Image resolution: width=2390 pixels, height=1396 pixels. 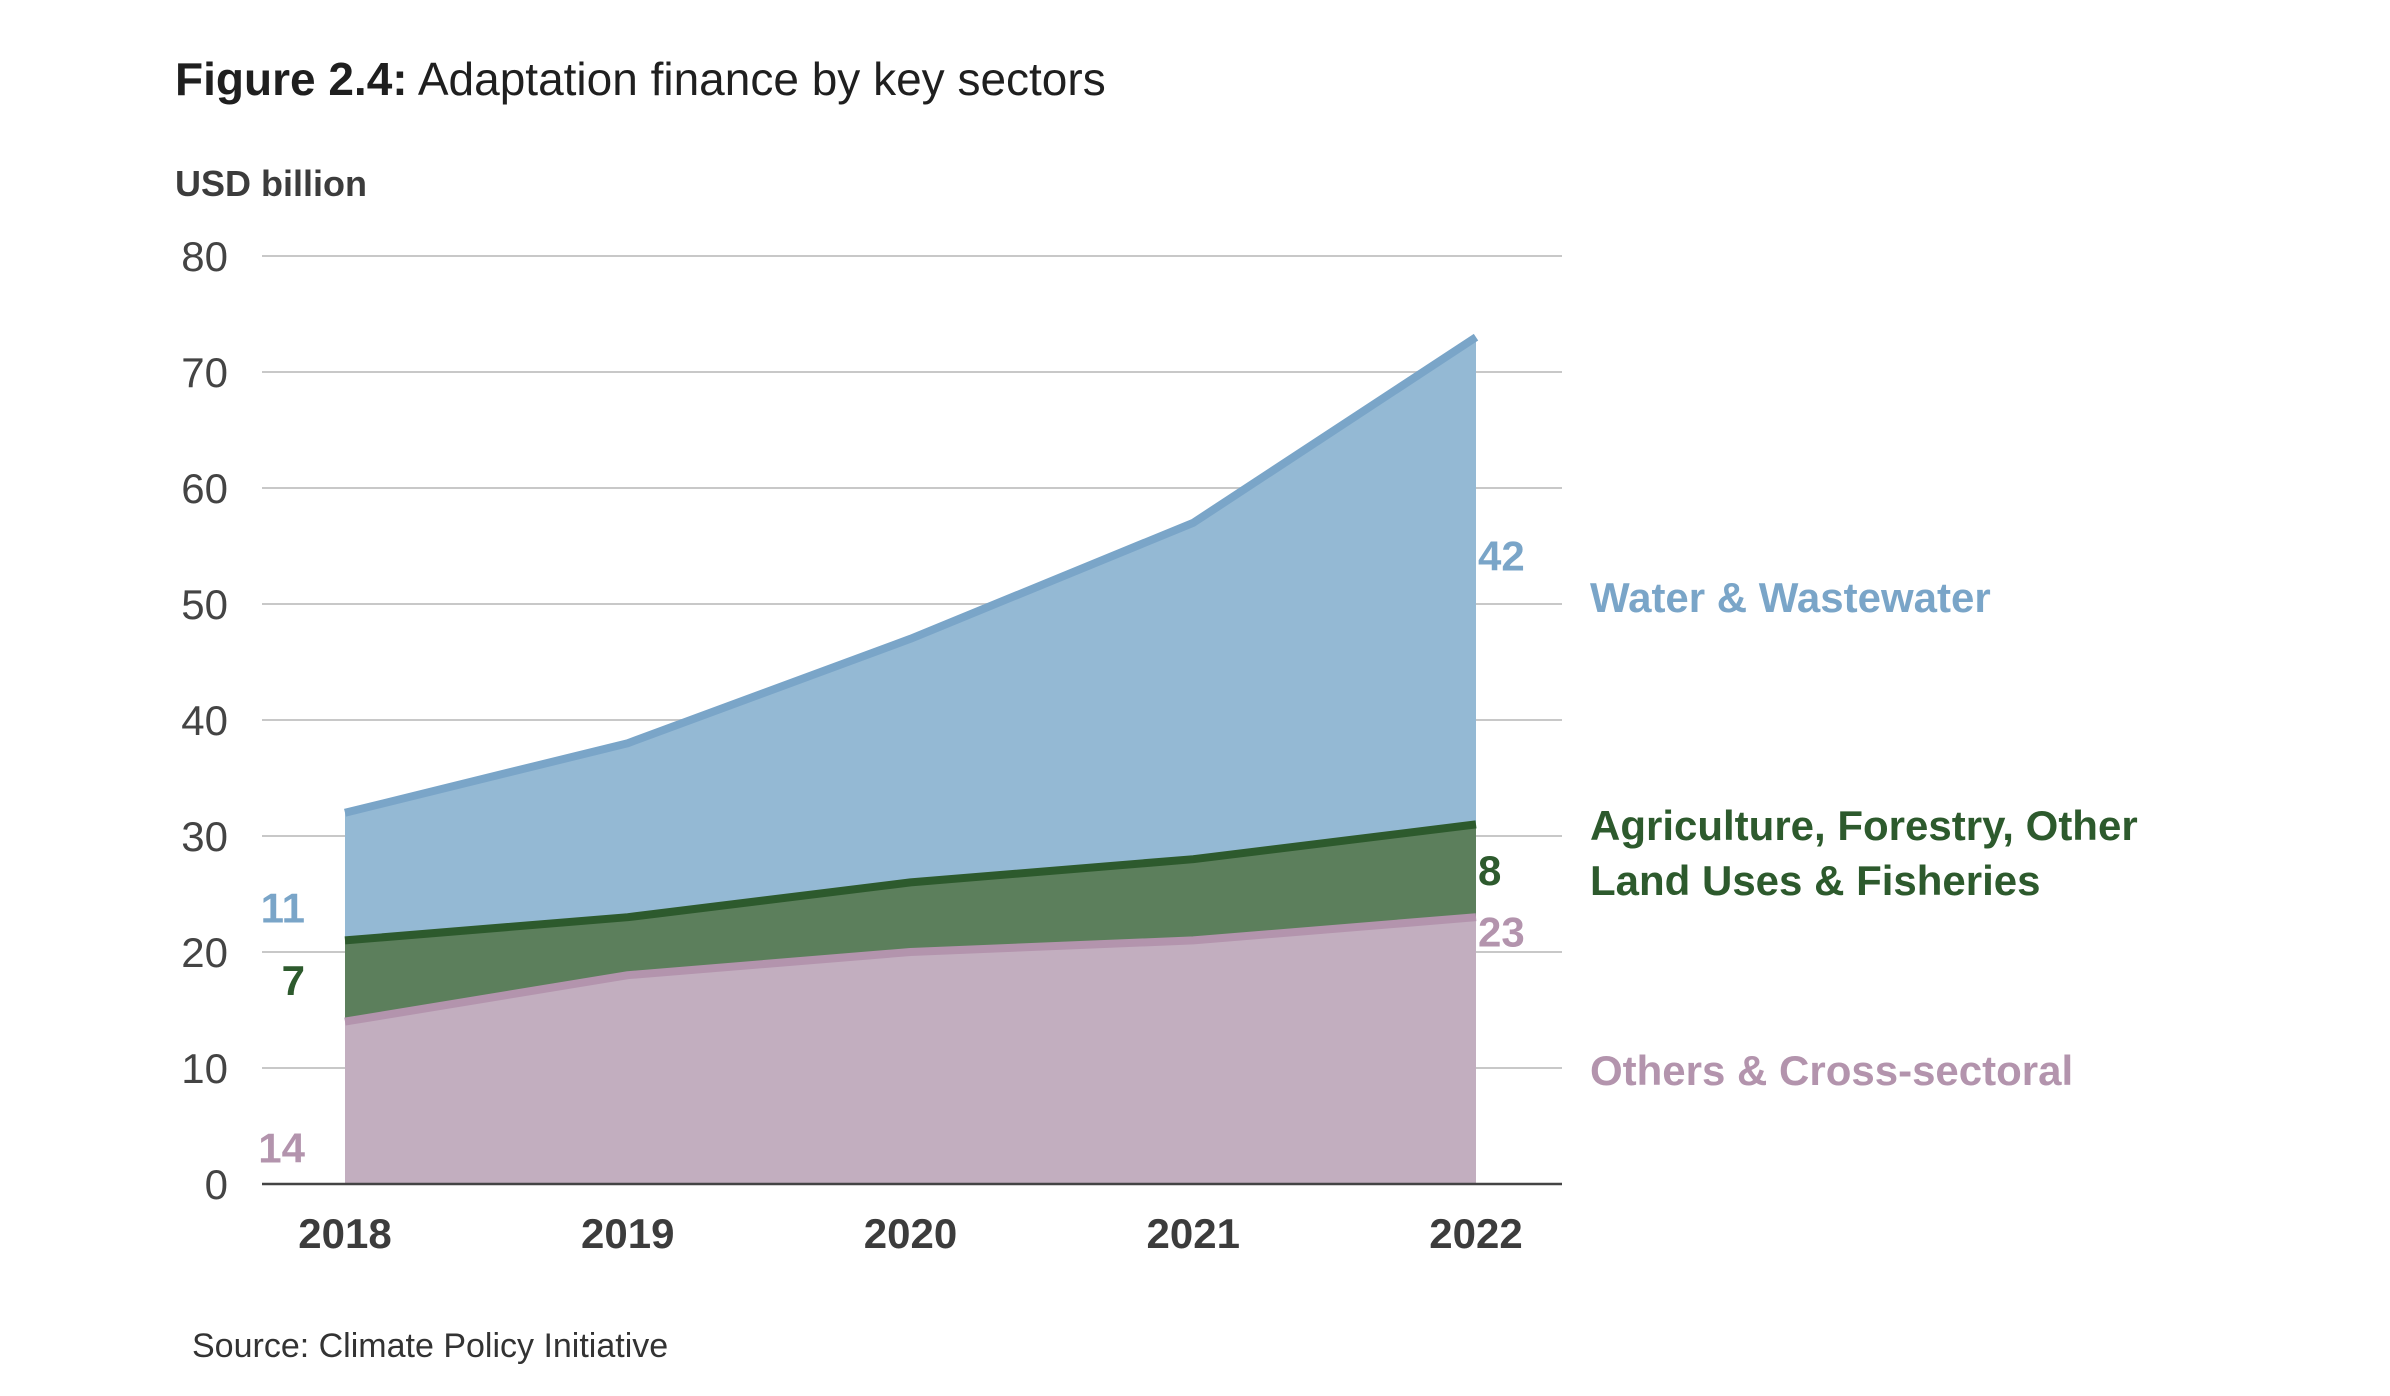 What do you see at coordinates (204, 720) in the screenshot?
I see `y-tick-label-40: 40` at bounding box center [204, 720].